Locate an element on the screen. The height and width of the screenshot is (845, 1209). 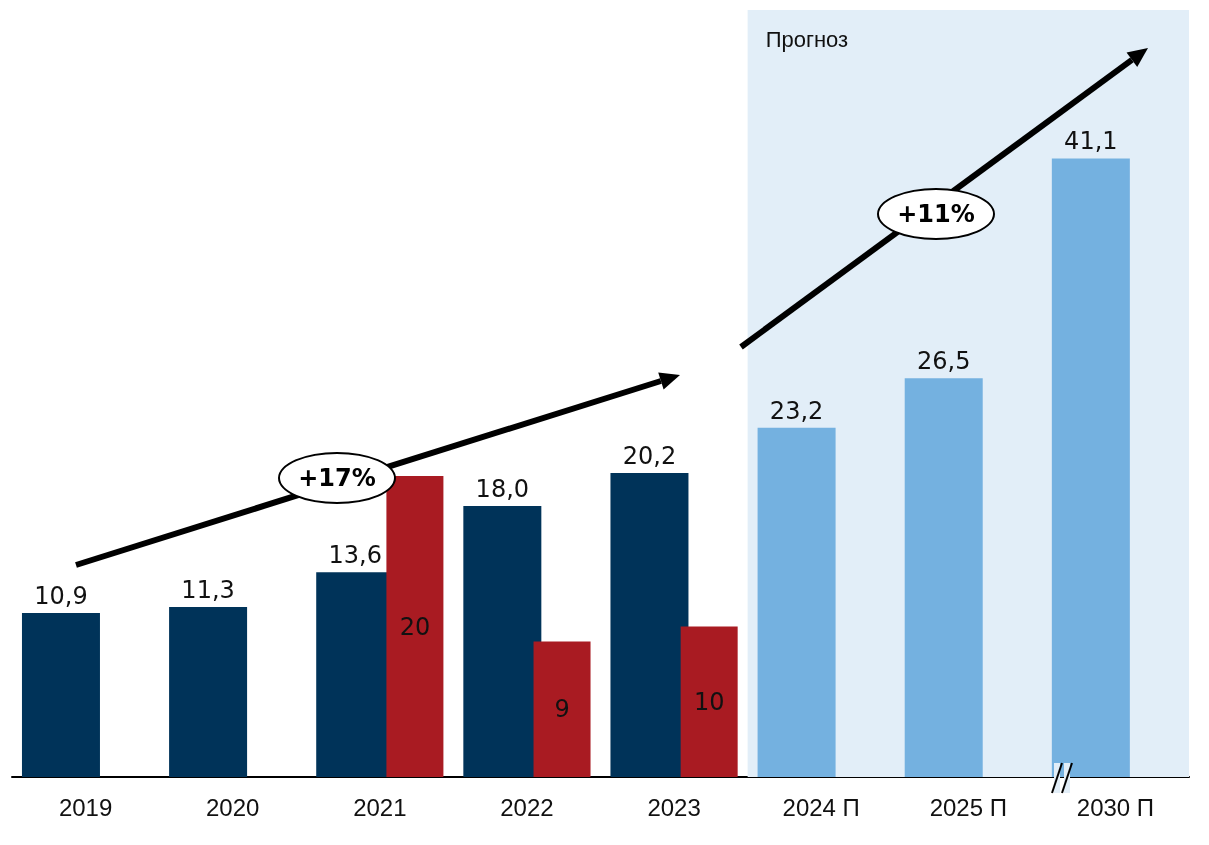
x-tick-label: 2030 П is located at coordinates (1115, 807).